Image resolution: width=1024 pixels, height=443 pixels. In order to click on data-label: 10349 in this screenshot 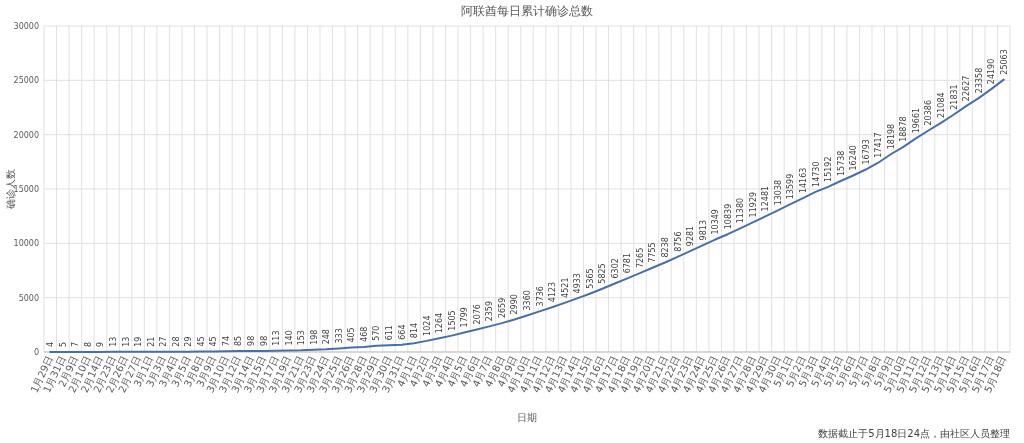, I will do `click(716, 222)`.